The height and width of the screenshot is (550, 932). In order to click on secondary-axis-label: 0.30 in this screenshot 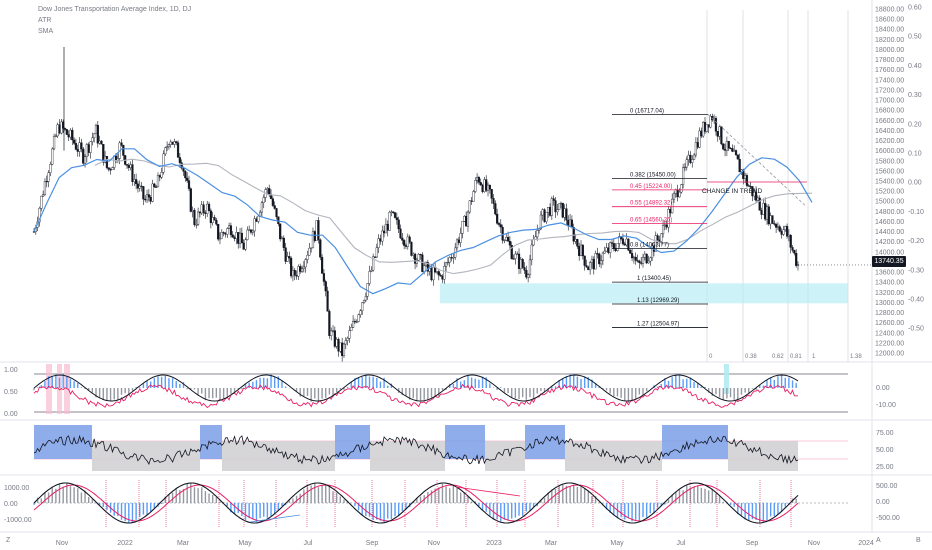, I will do `click(915, 95)`.